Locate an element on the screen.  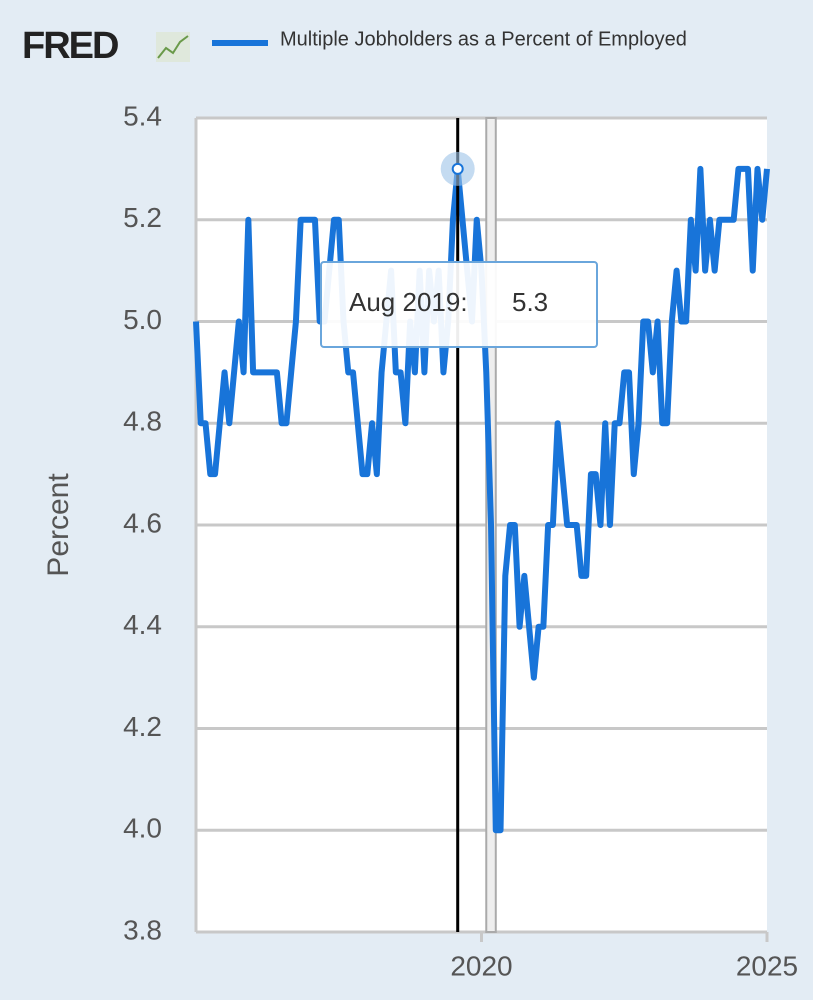
y-tick-label: 5.4 is located at coordinates (142, 115).